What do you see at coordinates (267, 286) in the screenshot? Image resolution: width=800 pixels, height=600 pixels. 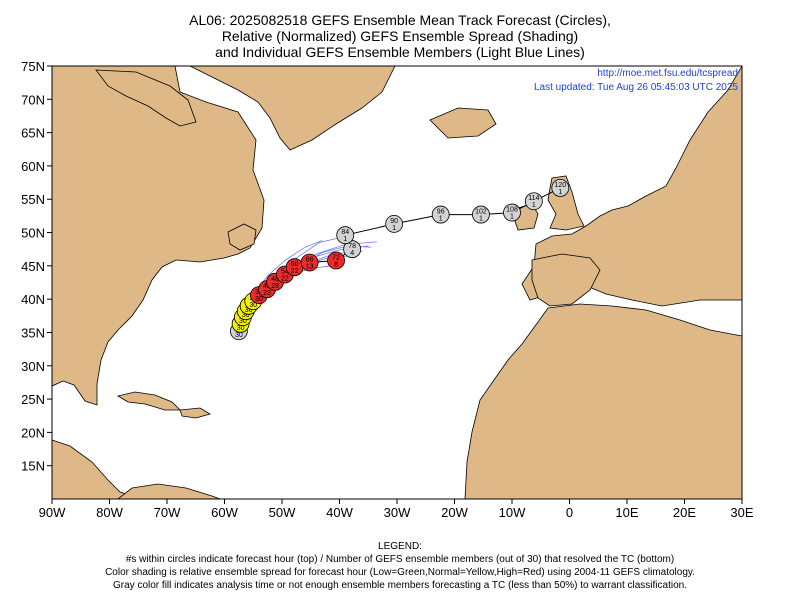 I see `forecast-hour-label: 42` at bounding box center [267, 286].